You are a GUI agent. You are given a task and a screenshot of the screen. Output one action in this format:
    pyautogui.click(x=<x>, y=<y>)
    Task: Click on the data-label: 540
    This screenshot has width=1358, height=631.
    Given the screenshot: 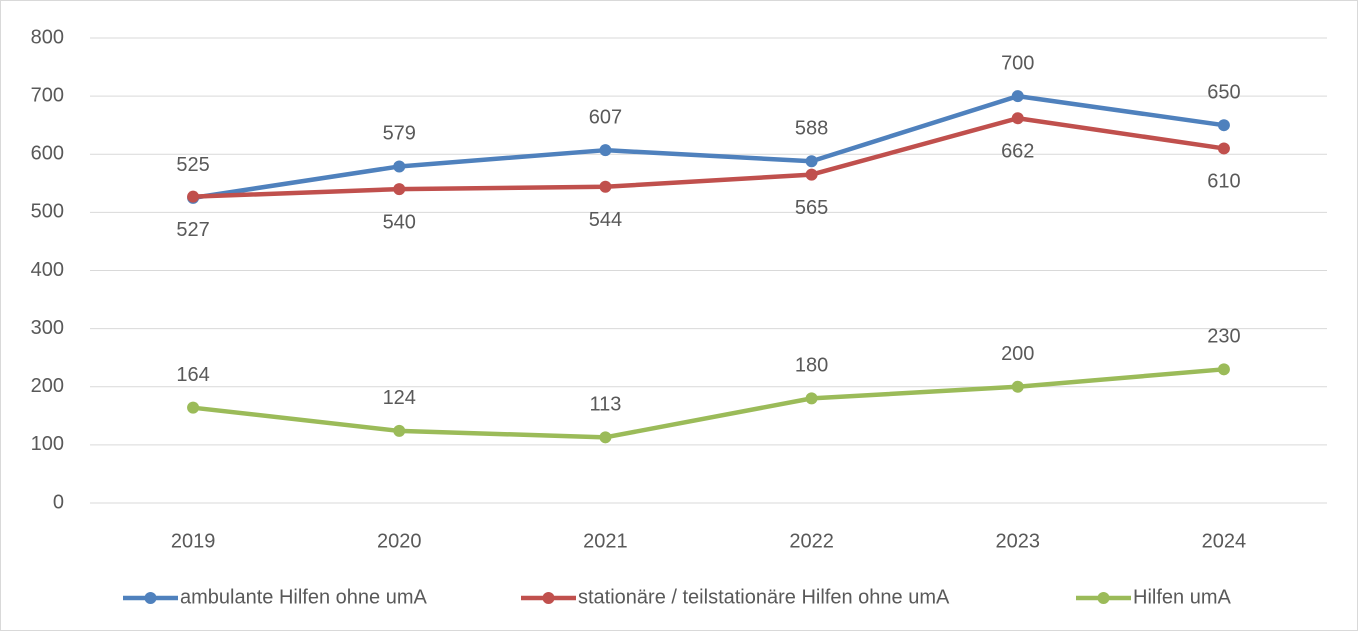 What is the action you would take?
    pyautogui.click(x=399, y=222)
    